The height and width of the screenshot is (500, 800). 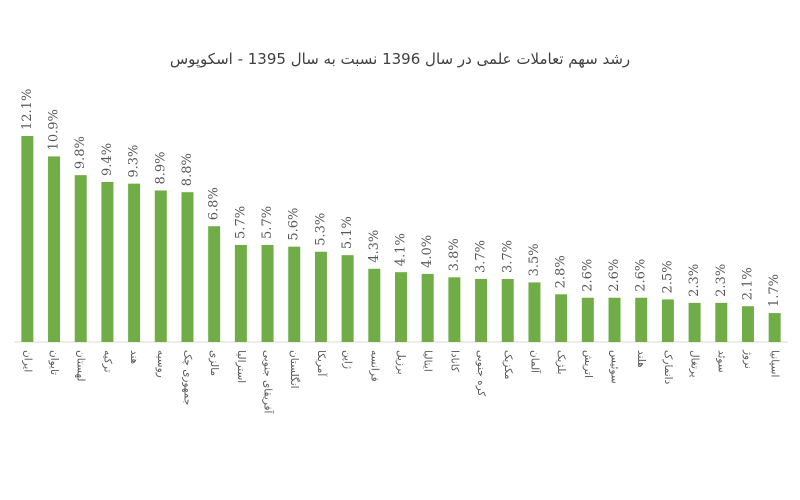 What do you see at coordinates (748, 359) in the screenshot?
I see `x-tick-label: نروژ` at bounding box center [748, 359].